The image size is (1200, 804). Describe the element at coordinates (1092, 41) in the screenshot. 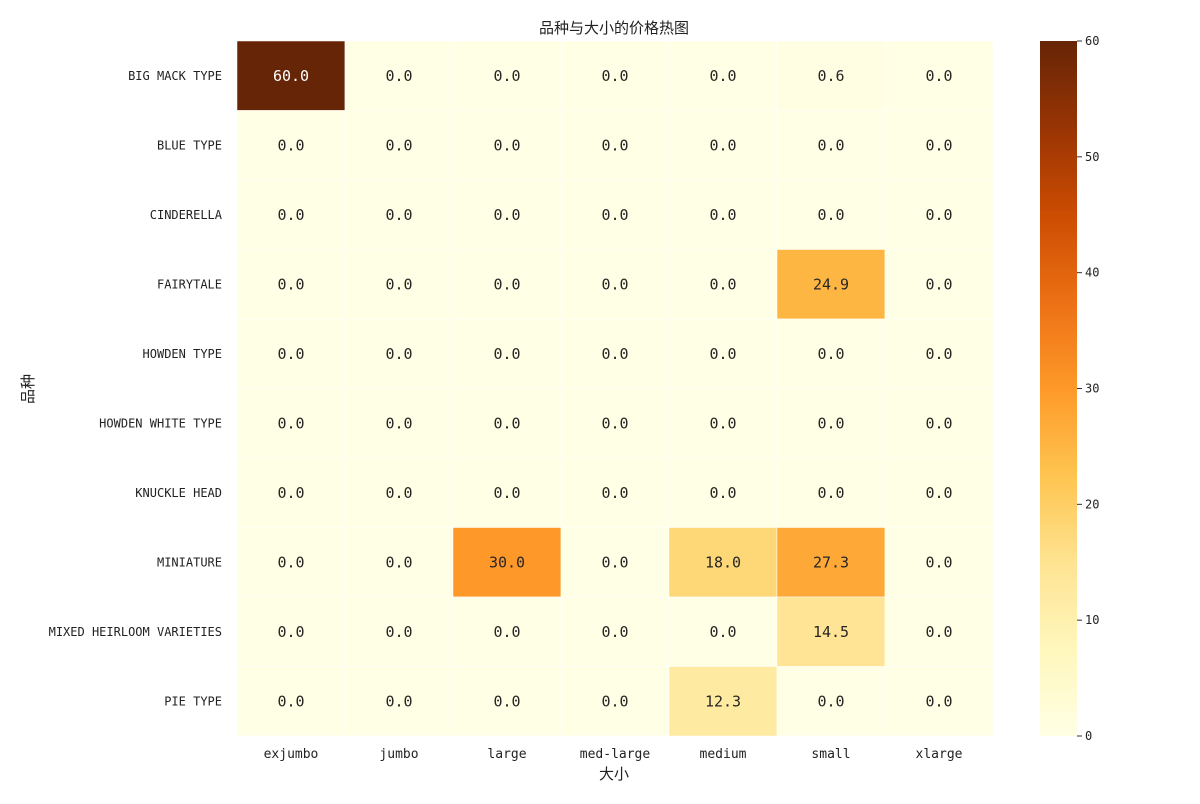

I see `colorbar-tick-label: 60` at that location.